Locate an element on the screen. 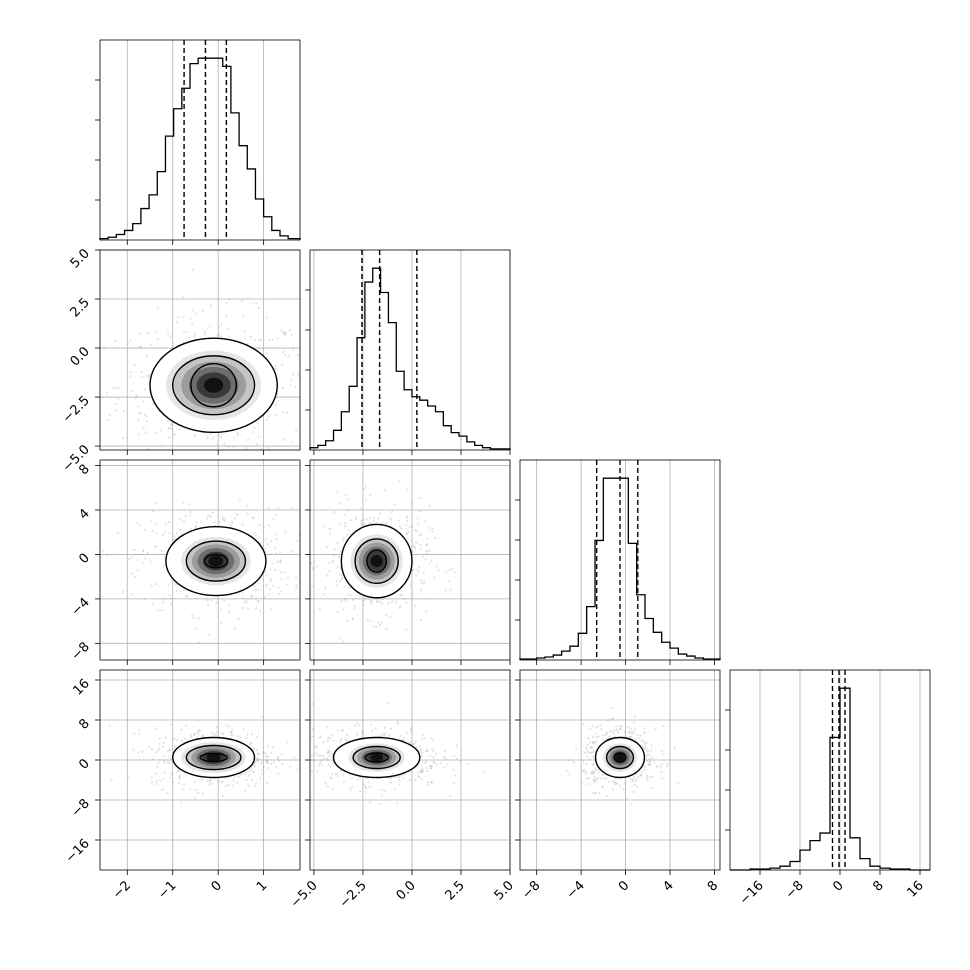 The image size is (970, 970). pair-content is located at coordinates (623, 756).